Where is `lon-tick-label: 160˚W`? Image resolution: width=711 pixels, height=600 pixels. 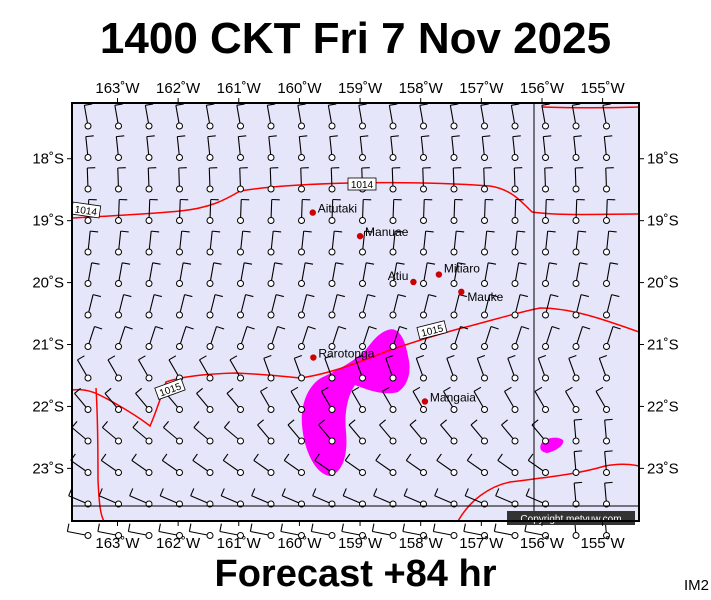 lon-tick-label: 160˚W is located at coordinates (299, 88).